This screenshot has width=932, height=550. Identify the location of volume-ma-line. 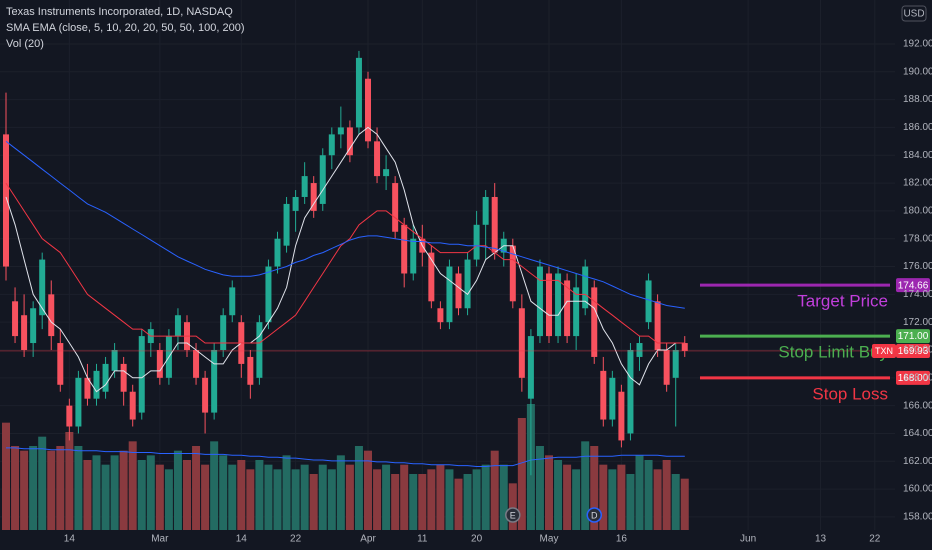
(345, 457).